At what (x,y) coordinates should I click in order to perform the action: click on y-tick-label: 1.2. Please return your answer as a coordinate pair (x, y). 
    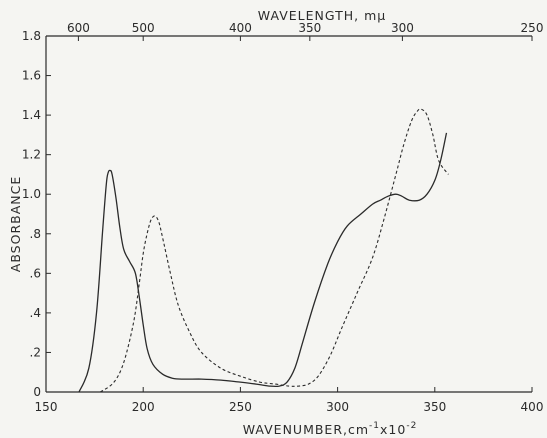
    Looking at the image, I should click on (31, 155).